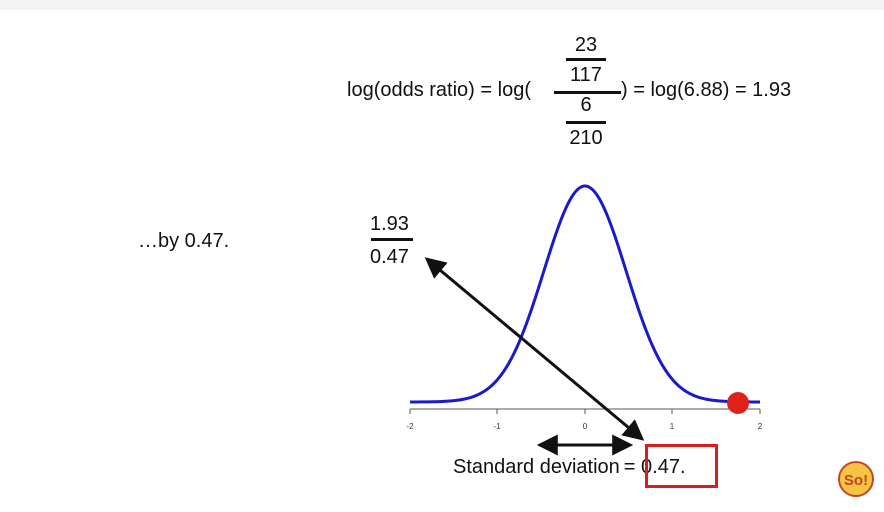  I want to click on top-strip, so click(442, 5).